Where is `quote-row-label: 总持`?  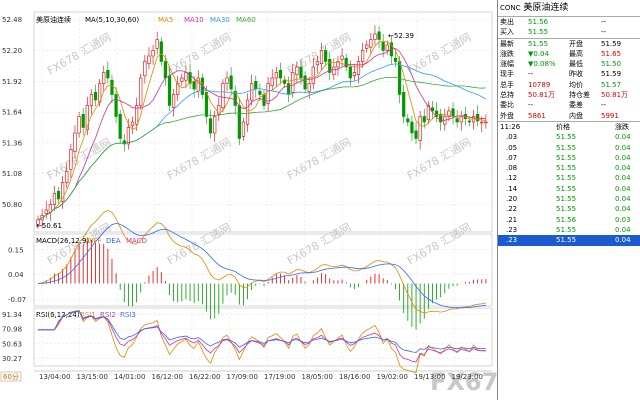 quote-row-label: 总持 is located at coordinates (507, 95).